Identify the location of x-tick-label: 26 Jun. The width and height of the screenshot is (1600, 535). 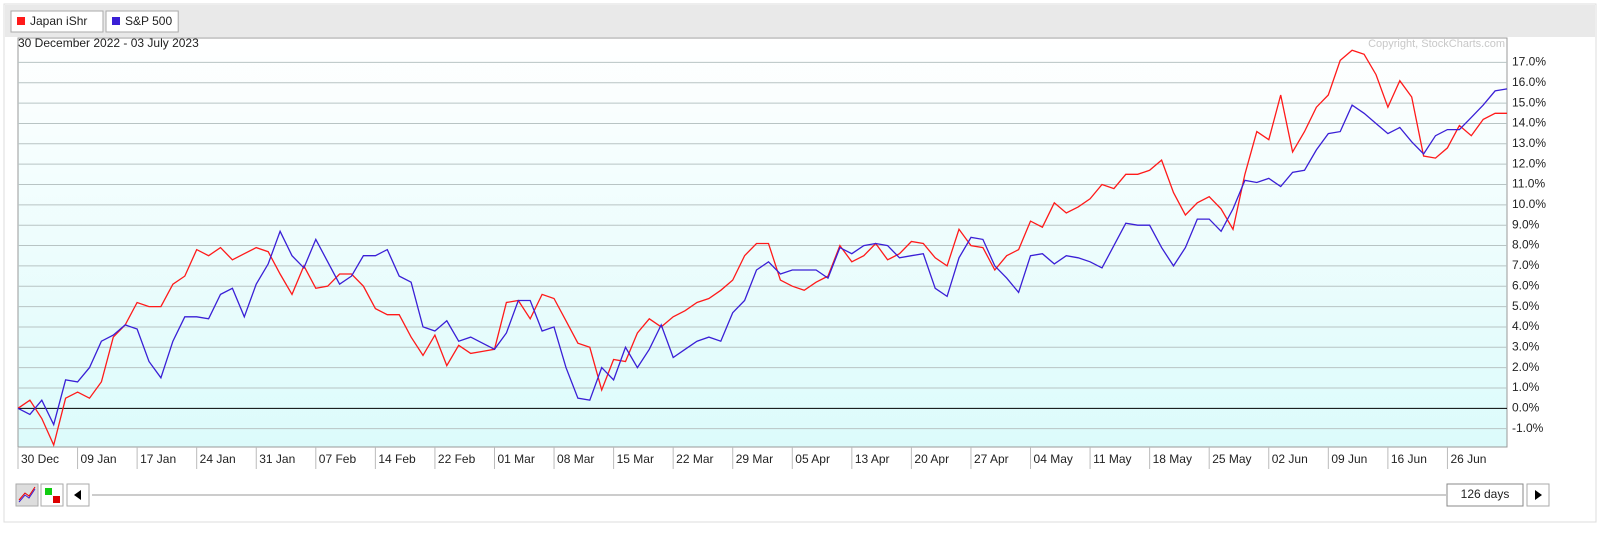
(1468, 459).